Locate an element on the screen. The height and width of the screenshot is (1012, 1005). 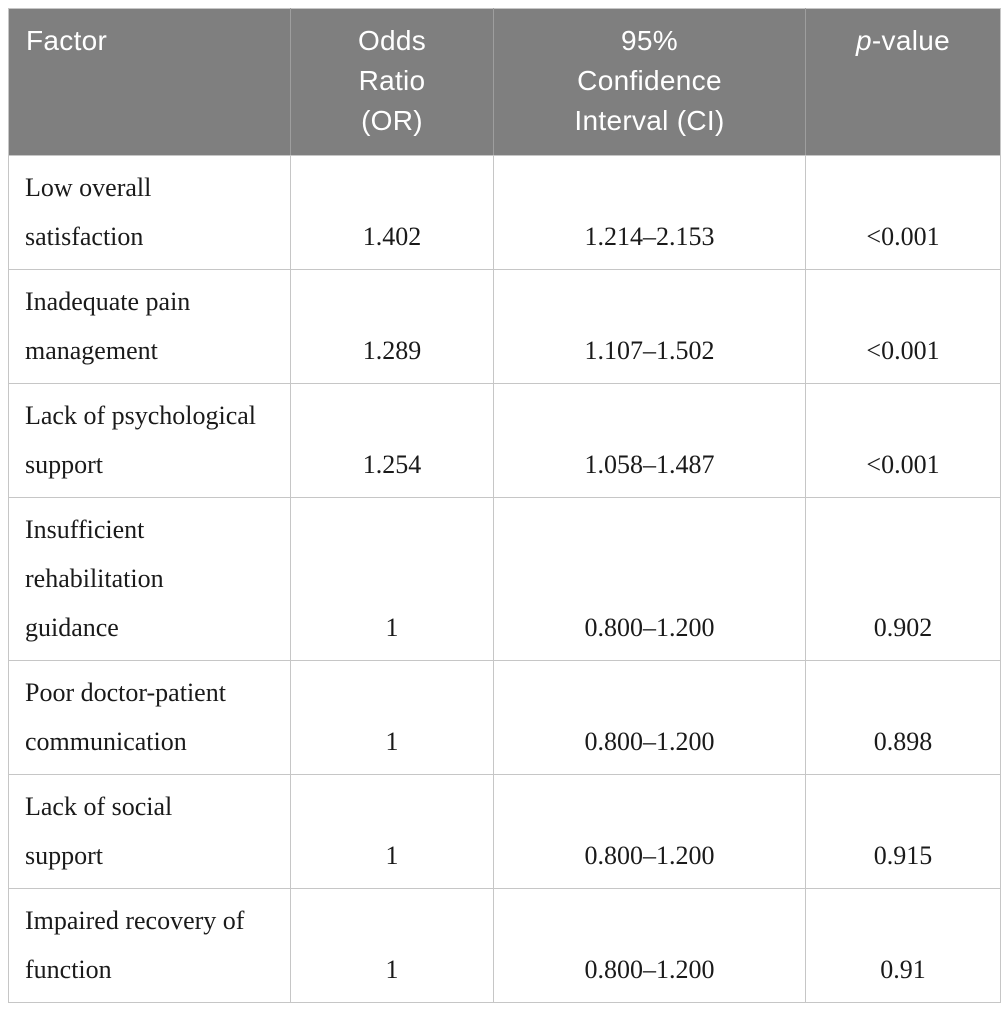
p-value-label-rest: -value is located at coordinates (910, 40).